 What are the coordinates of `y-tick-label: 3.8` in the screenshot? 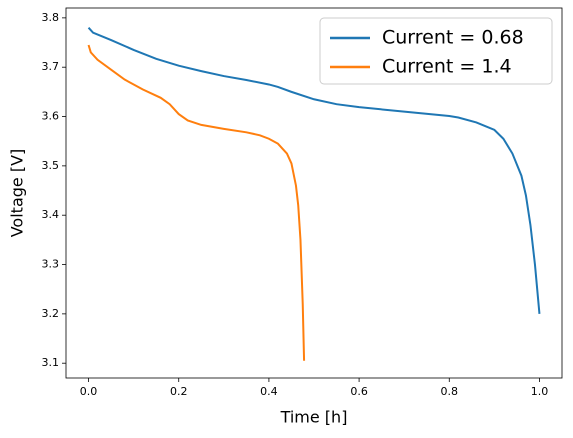 It's located at (51, 17).